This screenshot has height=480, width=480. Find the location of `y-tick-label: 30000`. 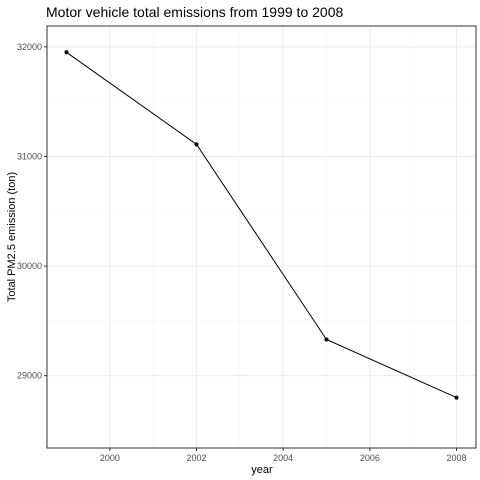

y-tick-label: 30000 is located at coordinates (29, 266).